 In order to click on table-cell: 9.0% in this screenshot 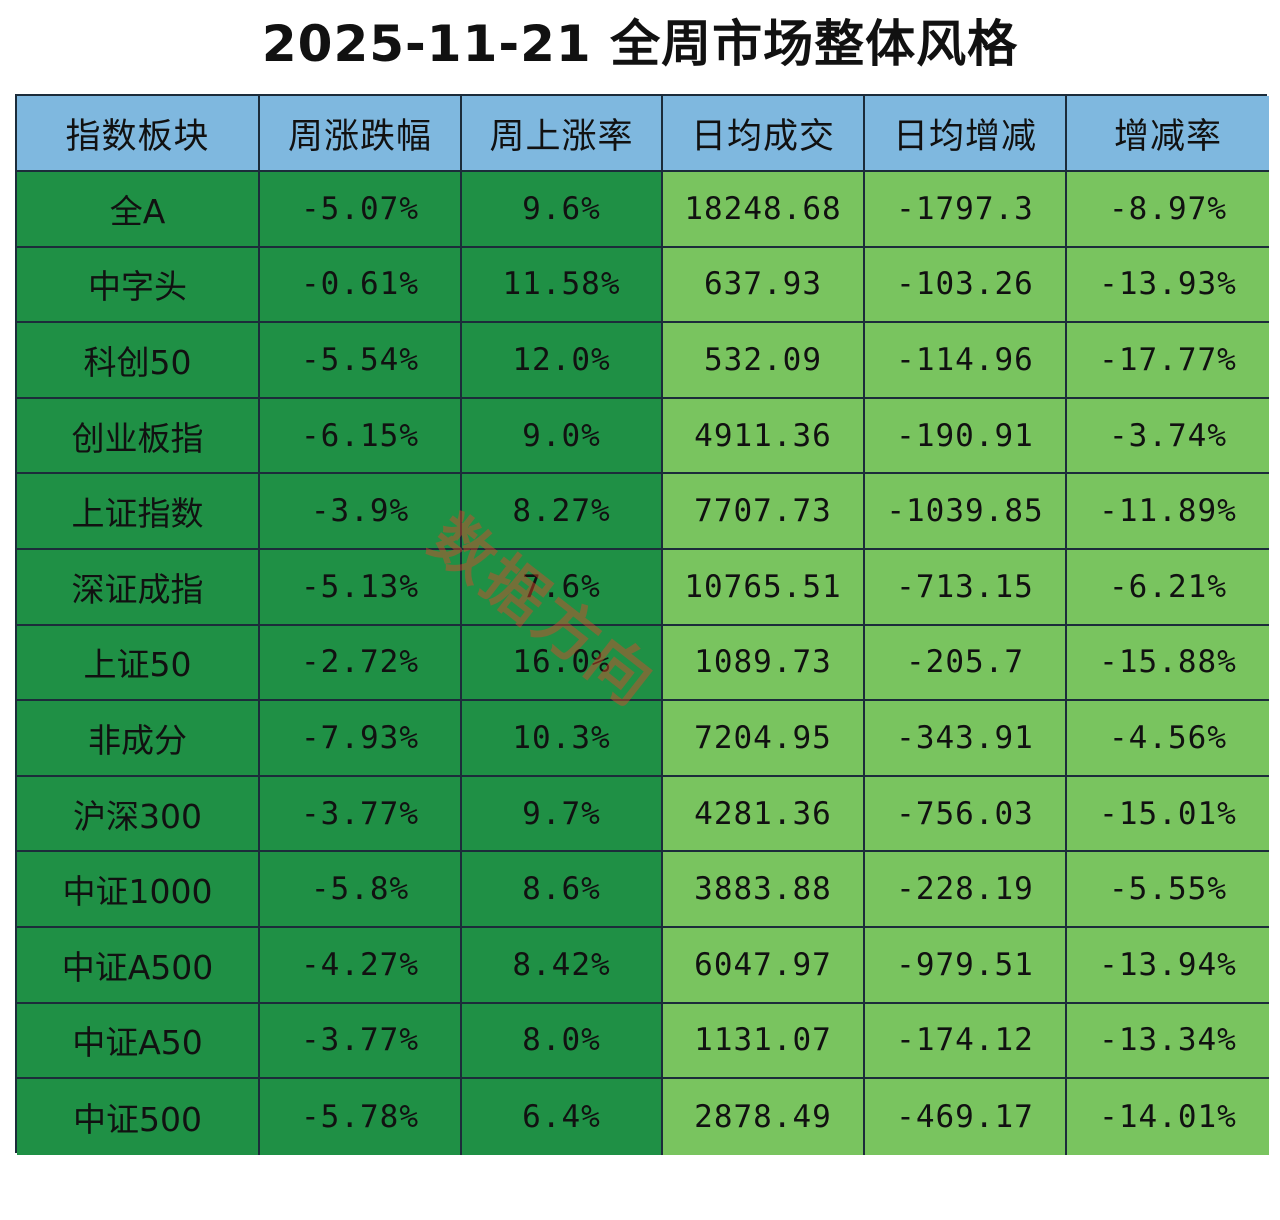, I will do `click(562, 436)`.